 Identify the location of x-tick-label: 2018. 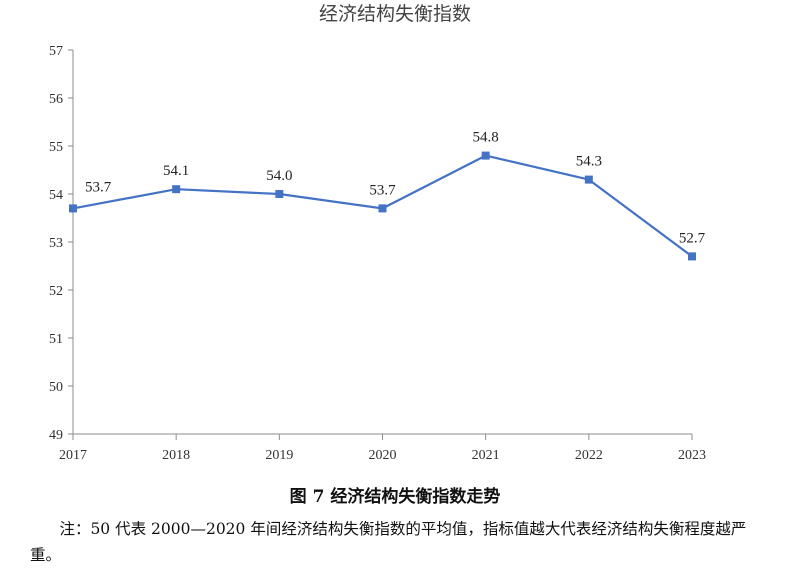
(176, 455).